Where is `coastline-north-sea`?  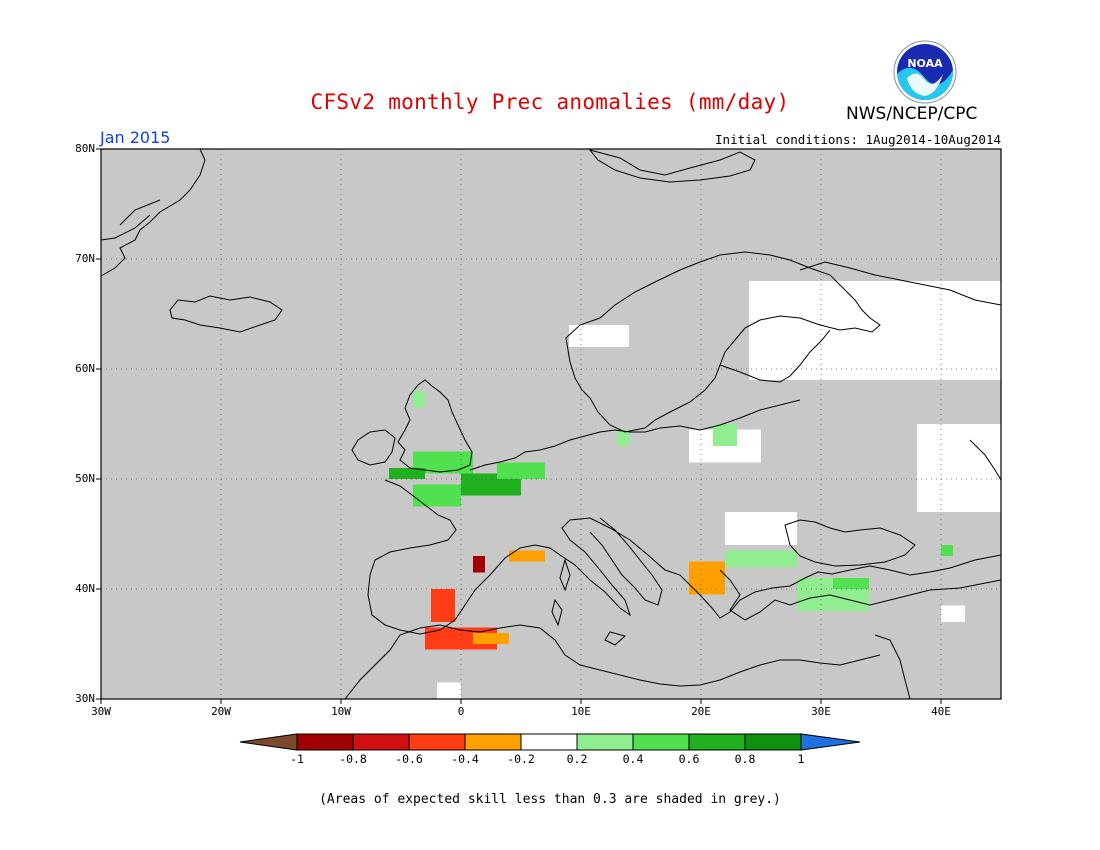 coastline-north-sea is located at coordinates (585, 448).